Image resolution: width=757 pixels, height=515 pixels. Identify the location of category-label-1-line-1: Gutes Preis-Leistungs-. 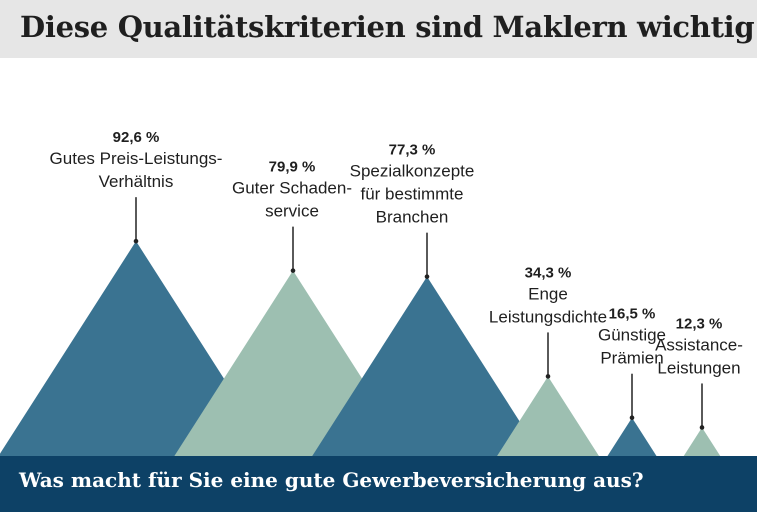
(136, 158).